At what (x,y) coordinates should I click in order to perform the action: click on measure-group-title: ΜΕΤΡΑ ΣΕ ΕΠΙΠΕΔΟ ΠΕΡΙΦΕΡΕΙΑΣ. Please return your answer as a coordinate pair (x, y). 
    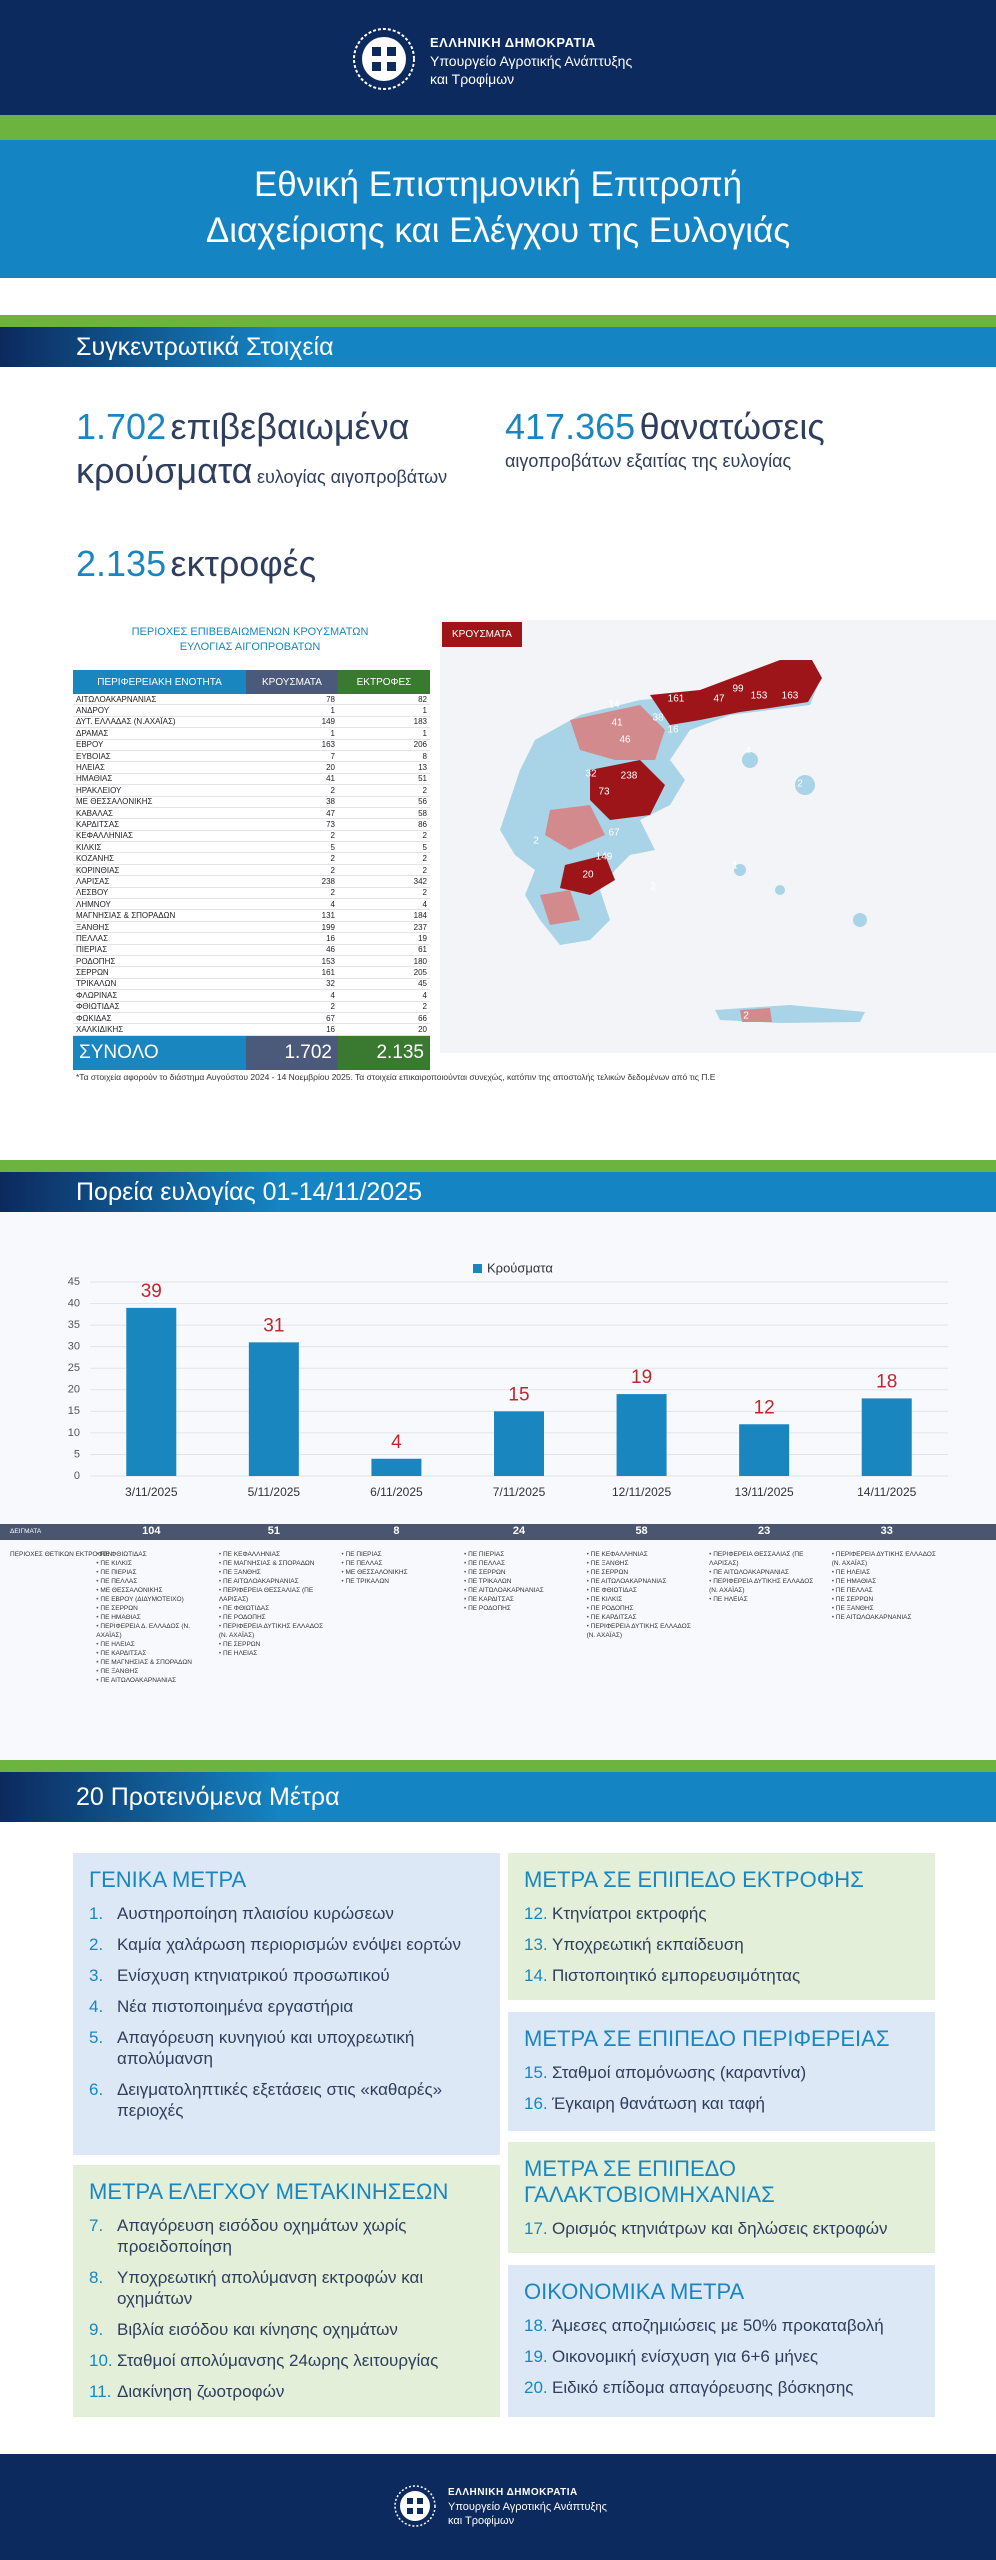
    Looking at the image, I should click on (707, 2038).